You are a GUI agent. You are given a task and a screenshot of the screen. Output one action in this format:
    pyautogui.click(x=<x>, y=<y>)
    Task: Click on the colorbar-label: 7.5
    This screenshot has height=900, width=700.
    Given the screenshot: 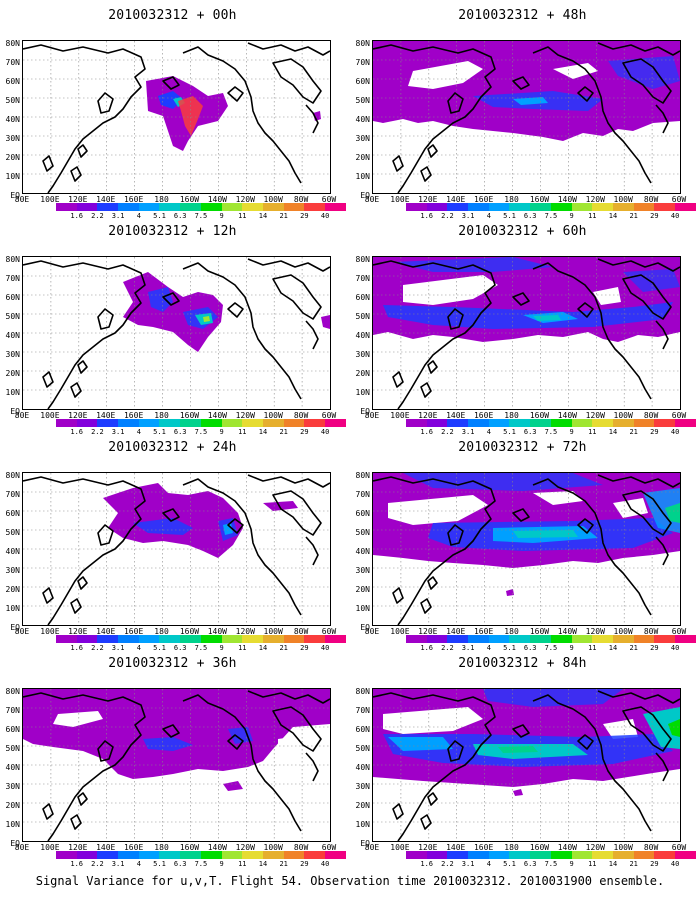 What is the action you would take?
    pyautogui.click(x=201, y=432)
    